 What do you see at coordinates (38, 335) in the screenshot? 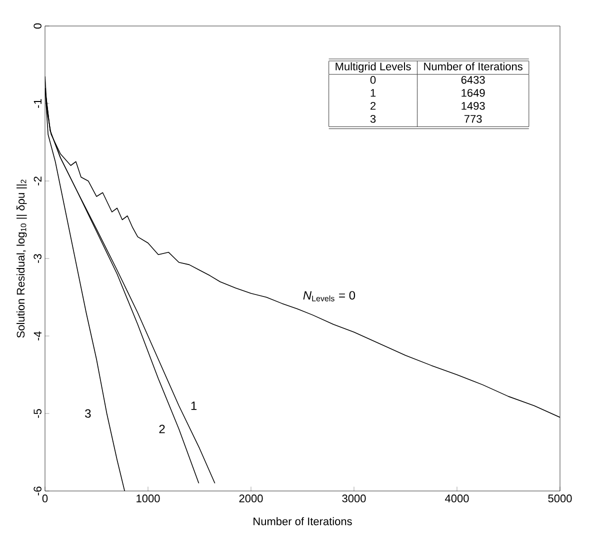
I see `y-tick-label: -4` at bounding box center [38, 335].